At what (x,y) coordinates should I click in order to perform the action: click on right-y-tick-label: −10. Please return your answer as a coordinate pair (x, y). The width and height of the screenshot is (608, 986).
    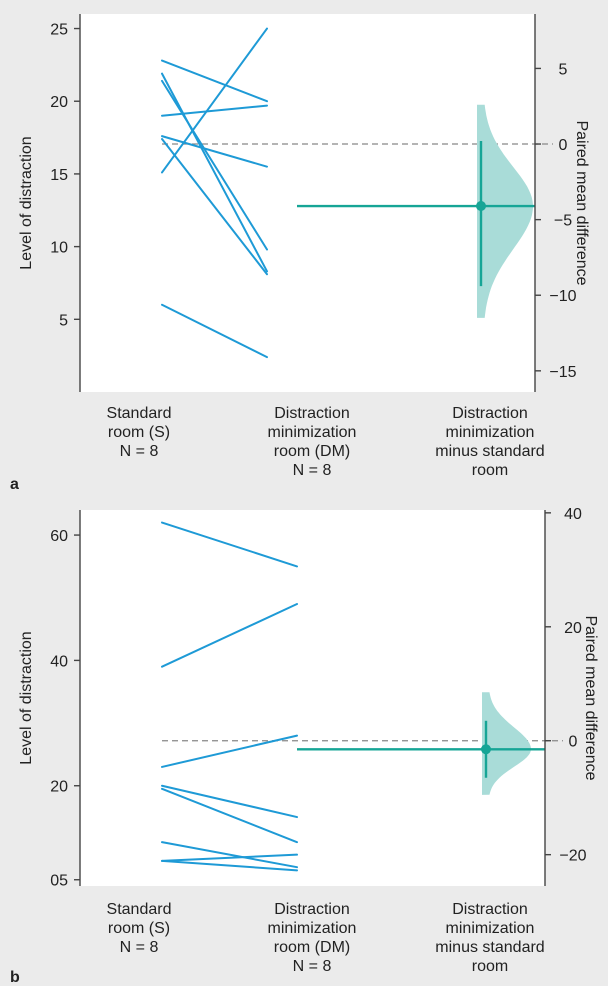
    Looking at the image, I should click on (562, 296).